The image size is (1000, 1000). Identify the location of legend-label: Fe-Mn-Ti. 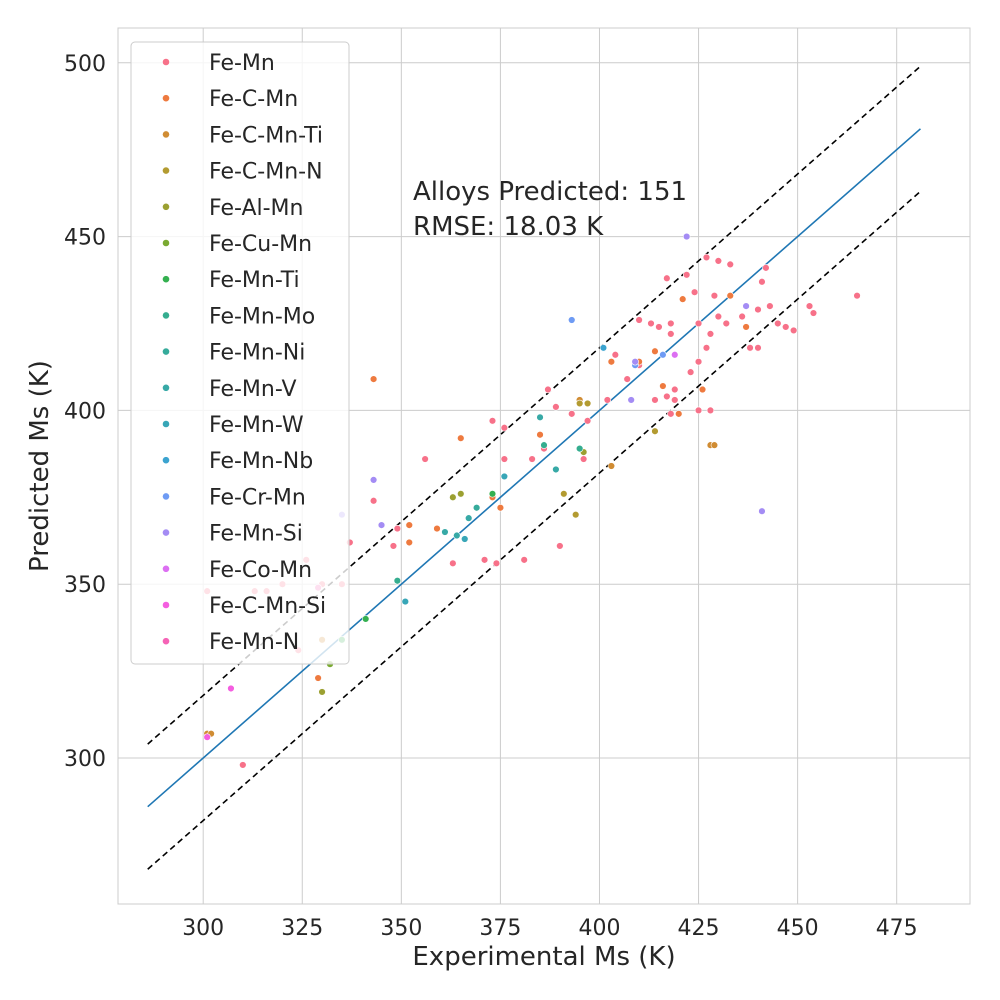
(254, 280).